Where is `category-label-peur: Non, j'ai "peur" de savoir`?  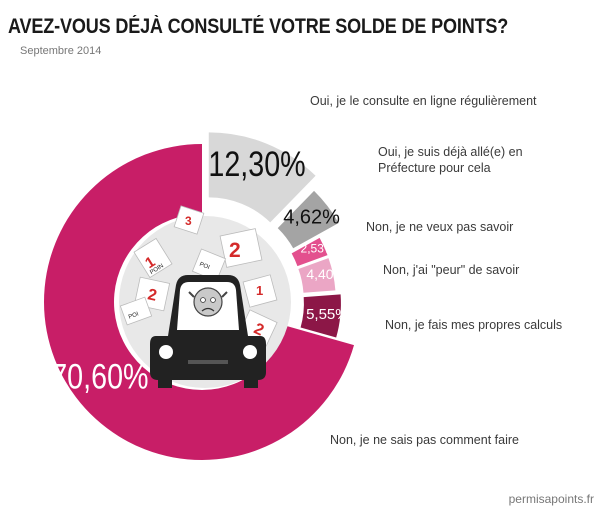 category-label-peur: Non, j'ai "peur" de savoir is located at coordinates (451, 270).